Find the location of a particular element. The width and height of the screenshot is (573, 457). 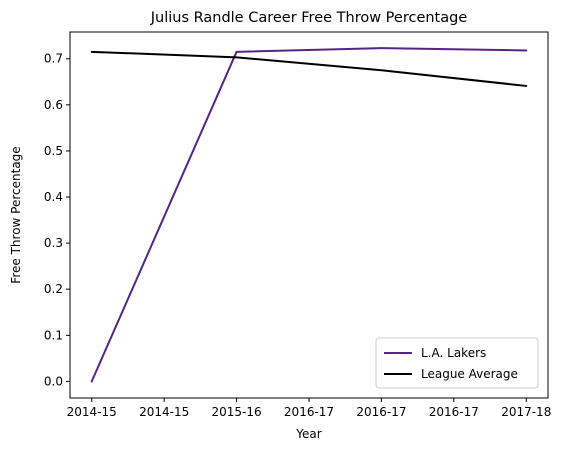

y-tick-label: 0.6 is located at coordinates (53, 105).